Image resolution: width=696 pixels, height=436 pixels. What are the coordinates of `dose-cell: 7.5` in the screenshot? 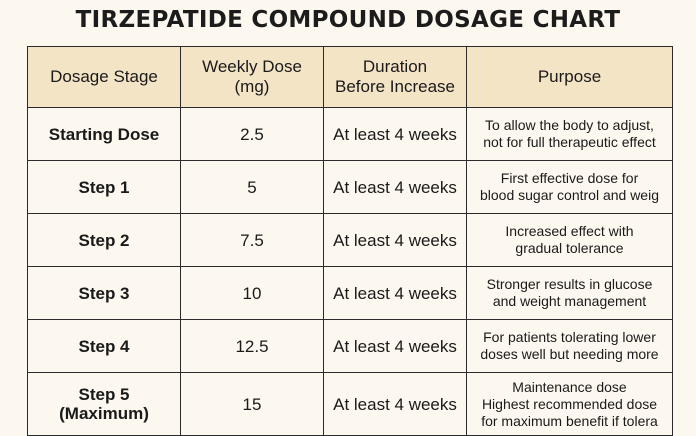 It's located at (252, 240).